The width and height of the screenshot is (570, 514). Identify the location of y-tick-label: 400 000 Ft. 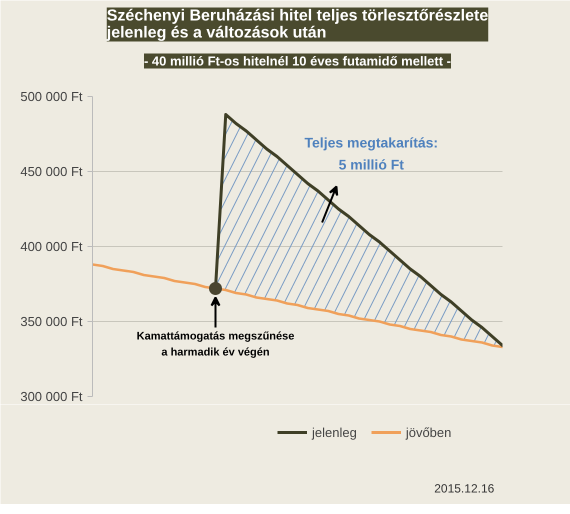
(51, 246).